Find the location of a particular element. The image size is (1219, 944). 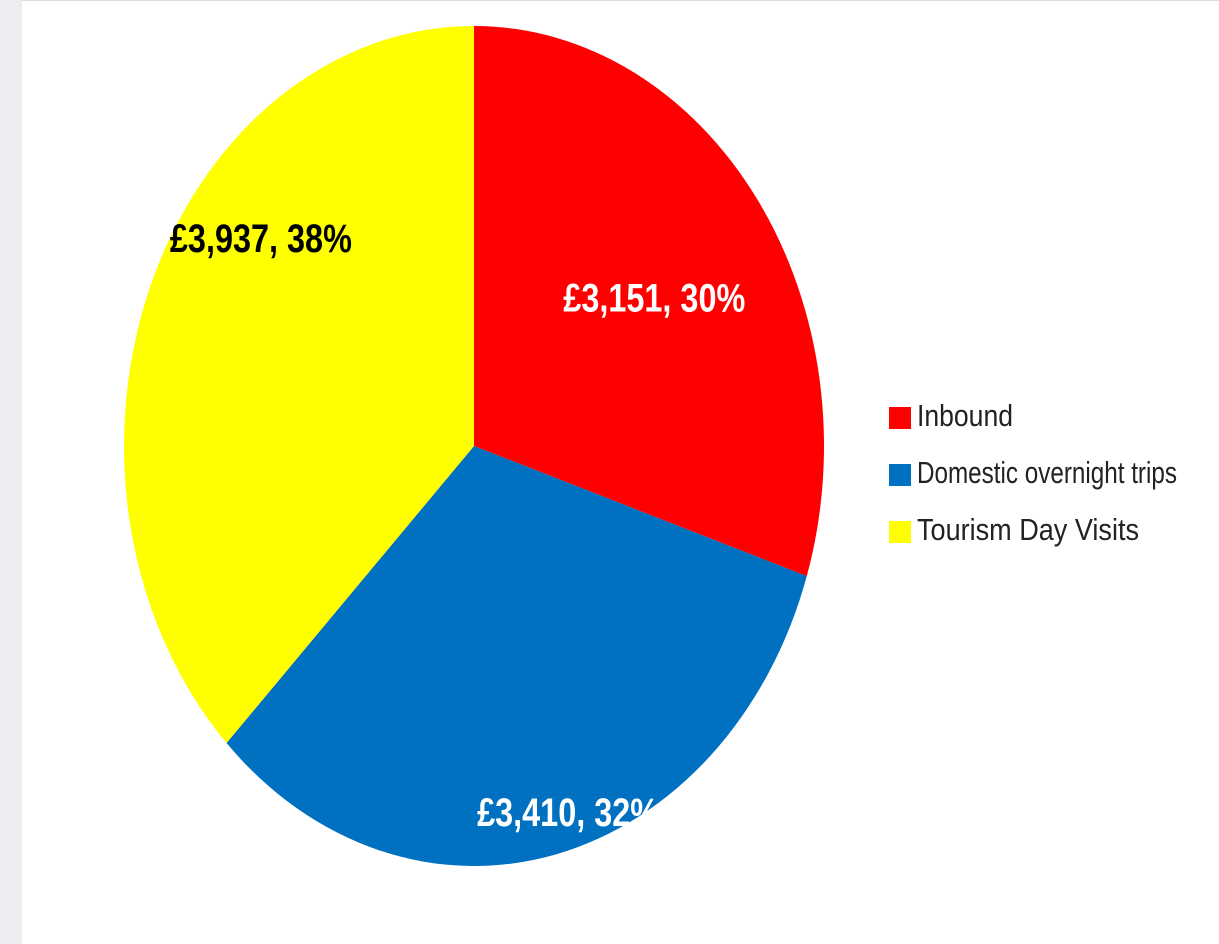

legend-item-domestic-overnight-trips: Domestic overnight trips is located at coordinates (1033, 472).